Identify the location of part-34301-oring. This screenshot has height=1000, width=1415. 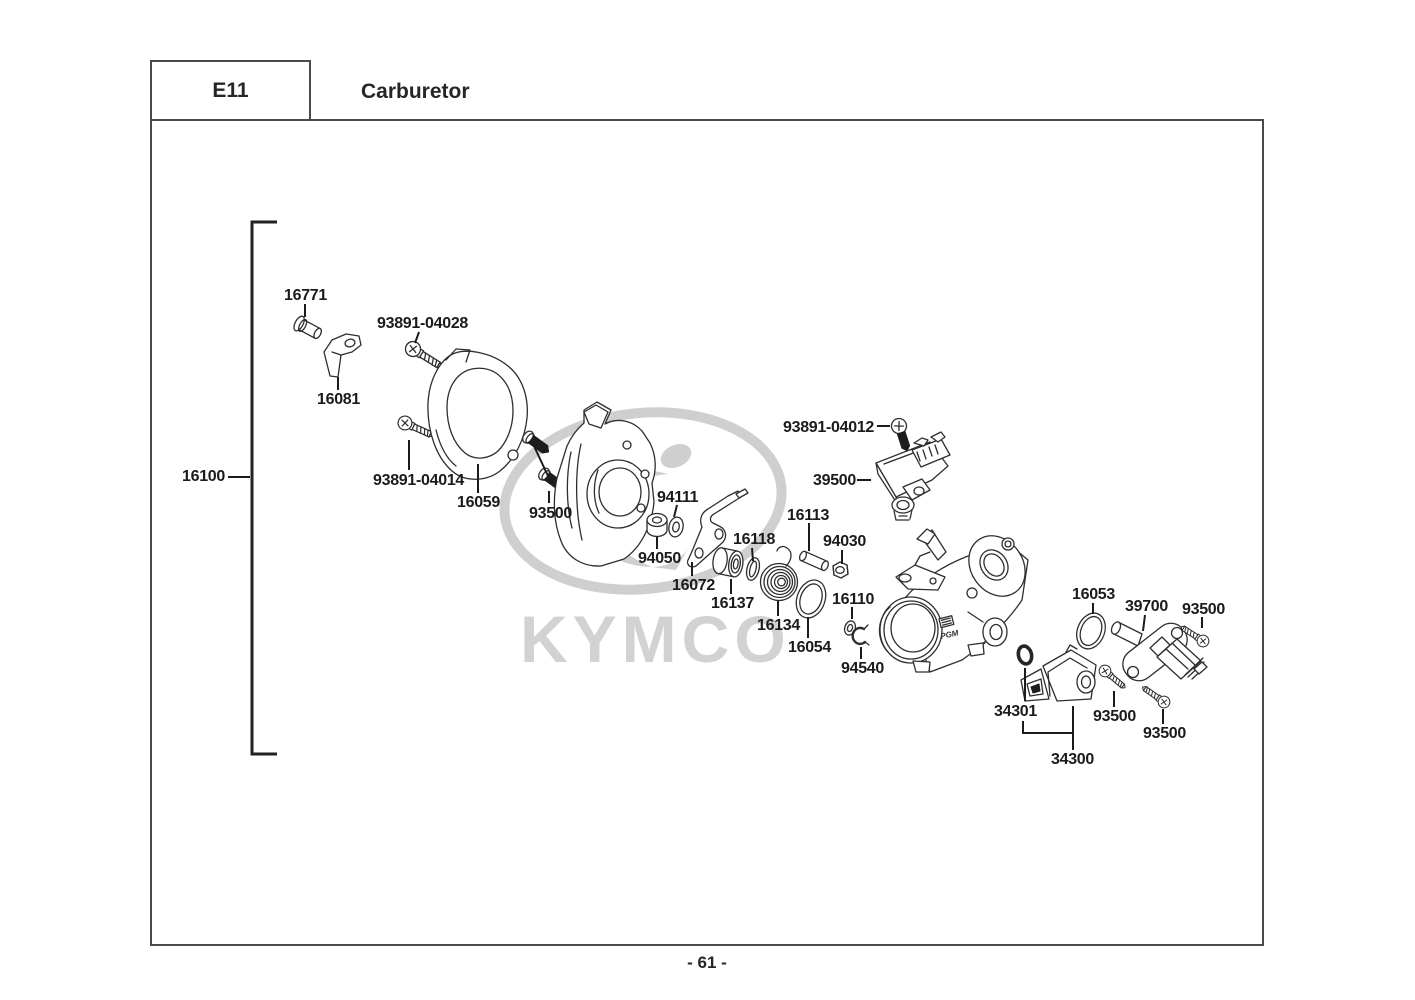
(1025, 655).